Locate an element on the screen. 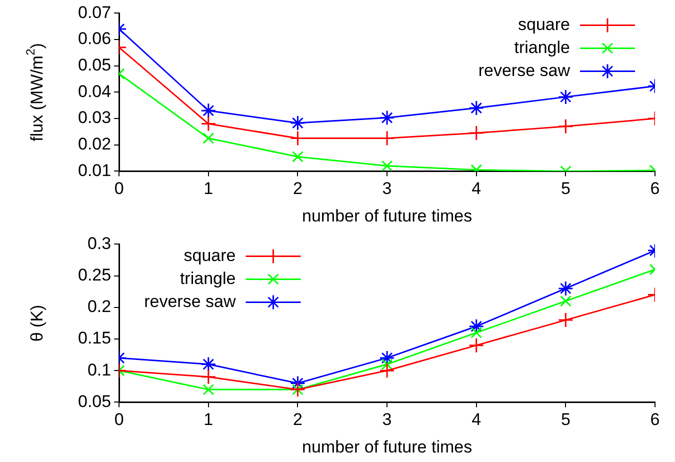  y-tick-label: 0.3 is located at coordinates (99, 243).